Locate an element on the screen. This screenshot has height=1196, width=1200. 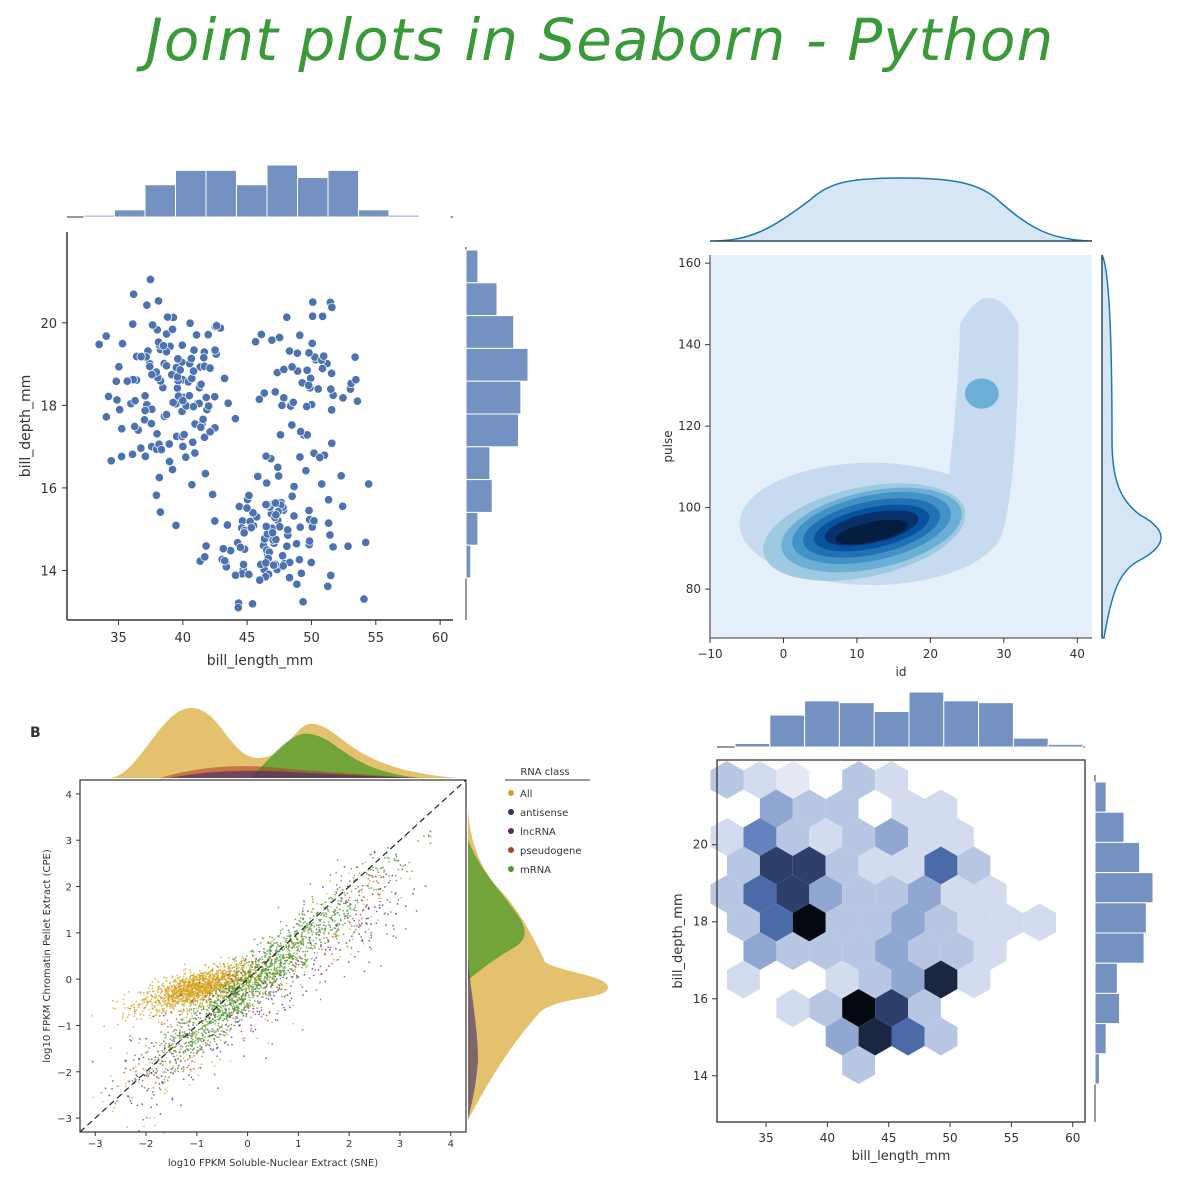
y-tick-label: 3 is located at coordinates (69, 841).